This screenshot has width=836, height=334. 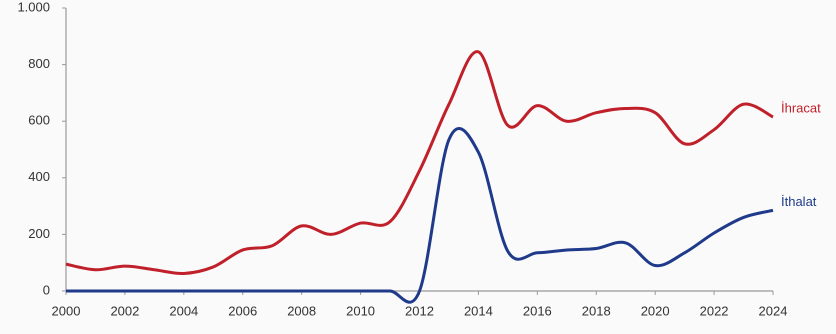 I want to click on x-tick-label: 2012, so click(x=419, y=310).